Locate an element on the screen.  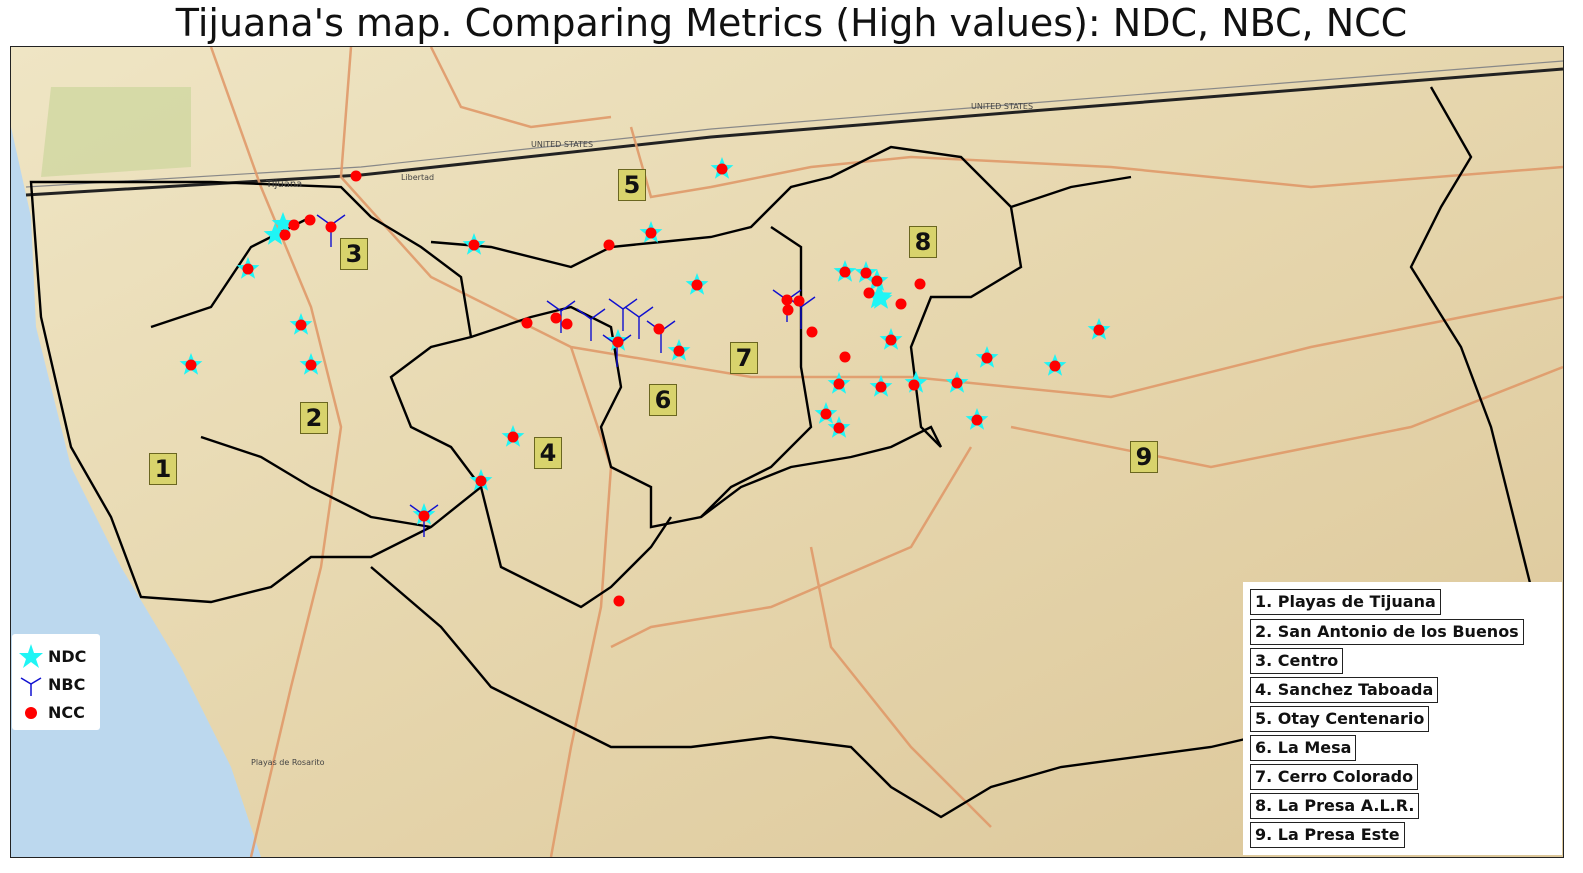
city-label: Tijuana is located at coordinates (283, 184).